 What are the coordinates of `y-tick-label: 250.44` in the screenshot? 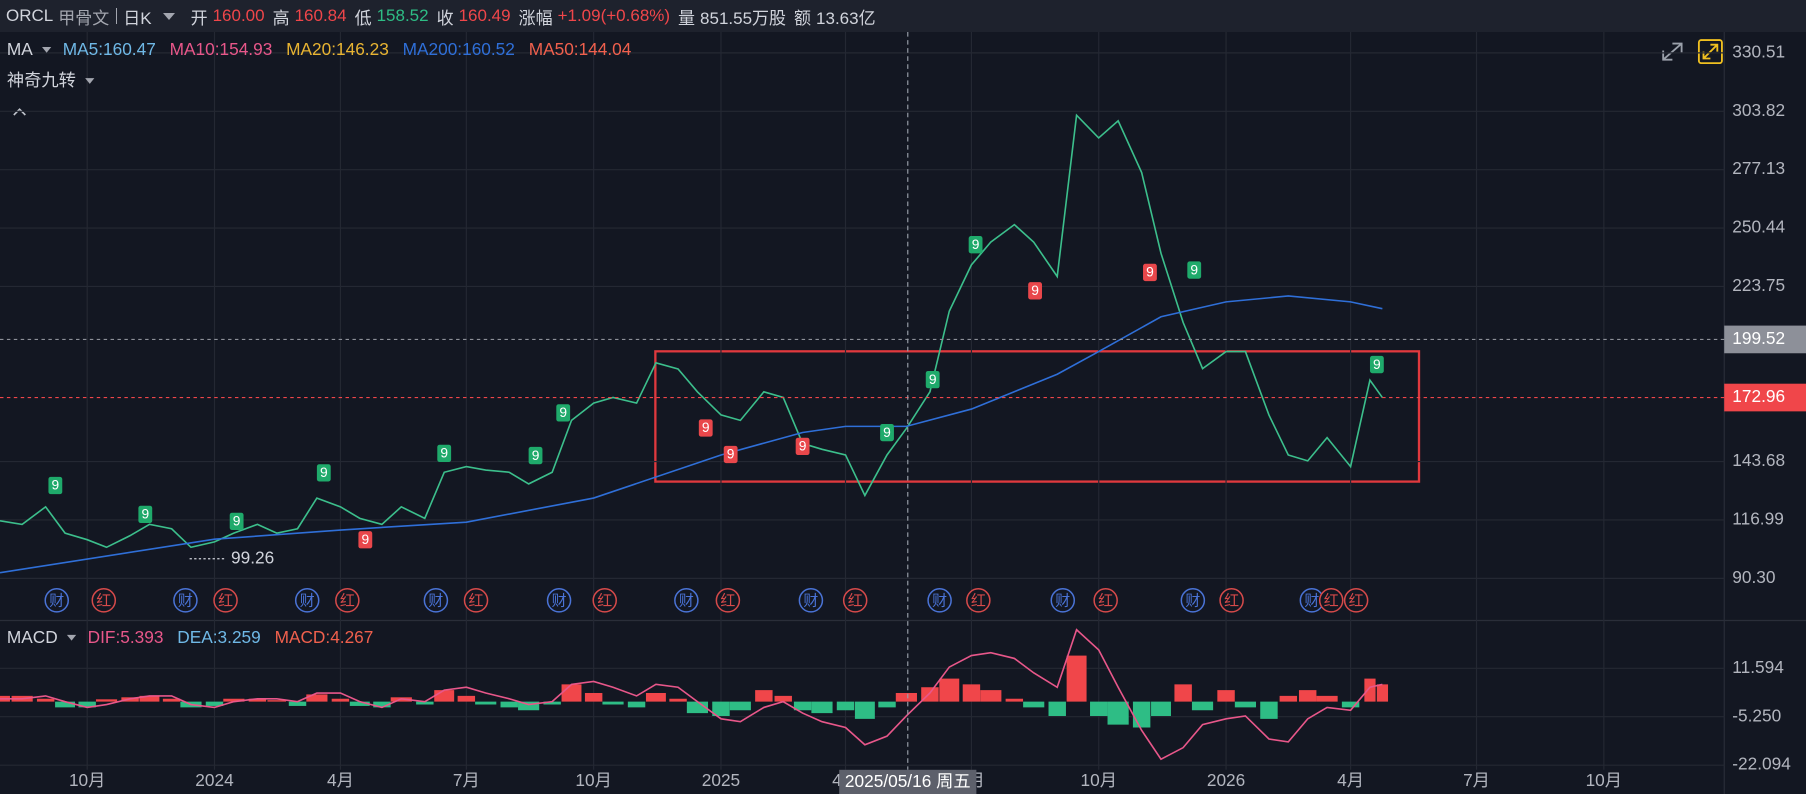 It's located at (1758, 227).